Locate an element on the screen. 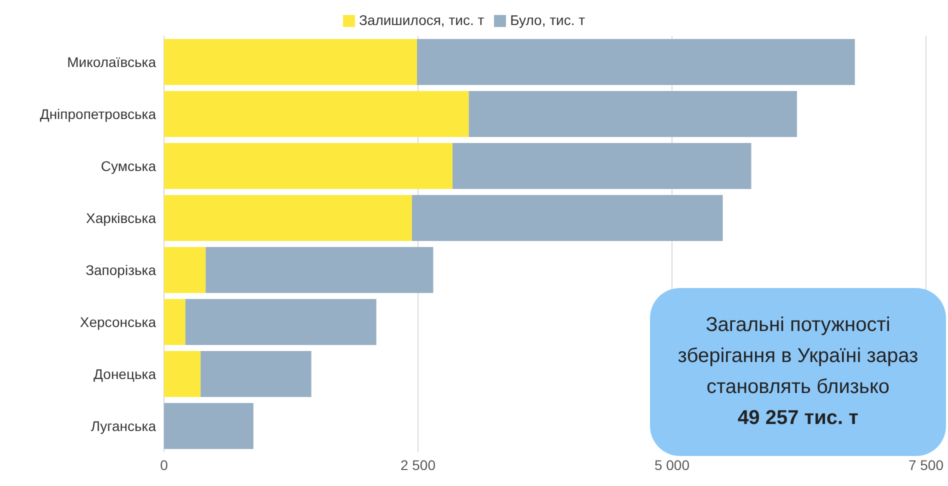 Image resolution: width=948 pixels, height=486 pixels. x-tick-label: 0 is located at coordinates (164, 464).